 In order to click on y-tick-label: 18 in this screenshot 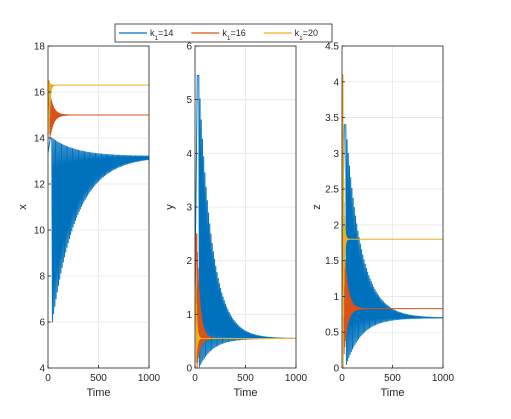, I will do `click(40, 47)`.